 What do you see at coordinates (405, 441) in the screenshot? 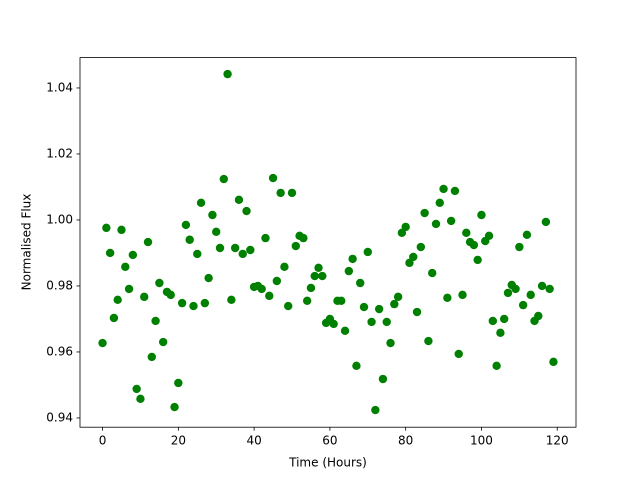
I see `x-tick-label: 80` at bounding box center [405, 441].